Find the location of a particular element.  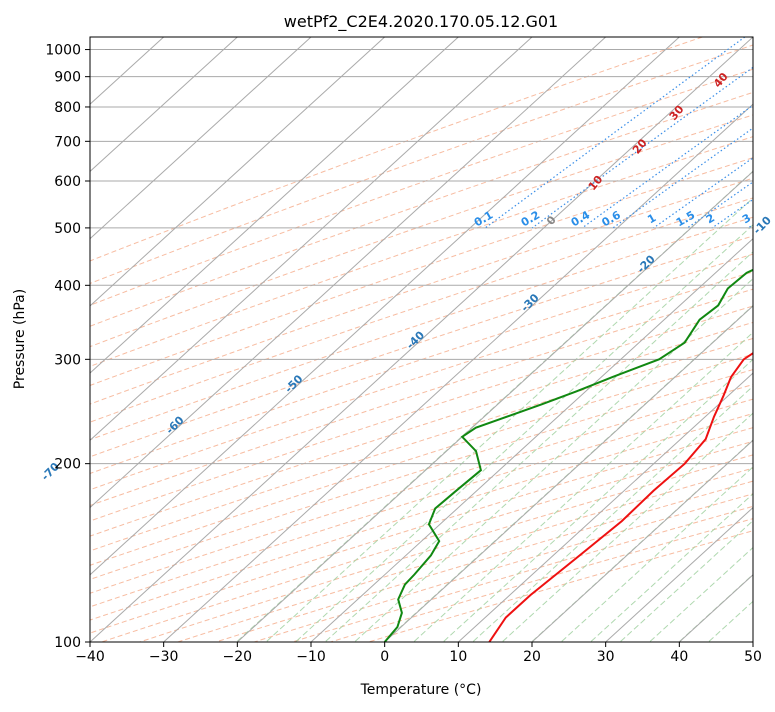

y-axis-label: Pressure (hPa) is located at coordinates (20, 339).